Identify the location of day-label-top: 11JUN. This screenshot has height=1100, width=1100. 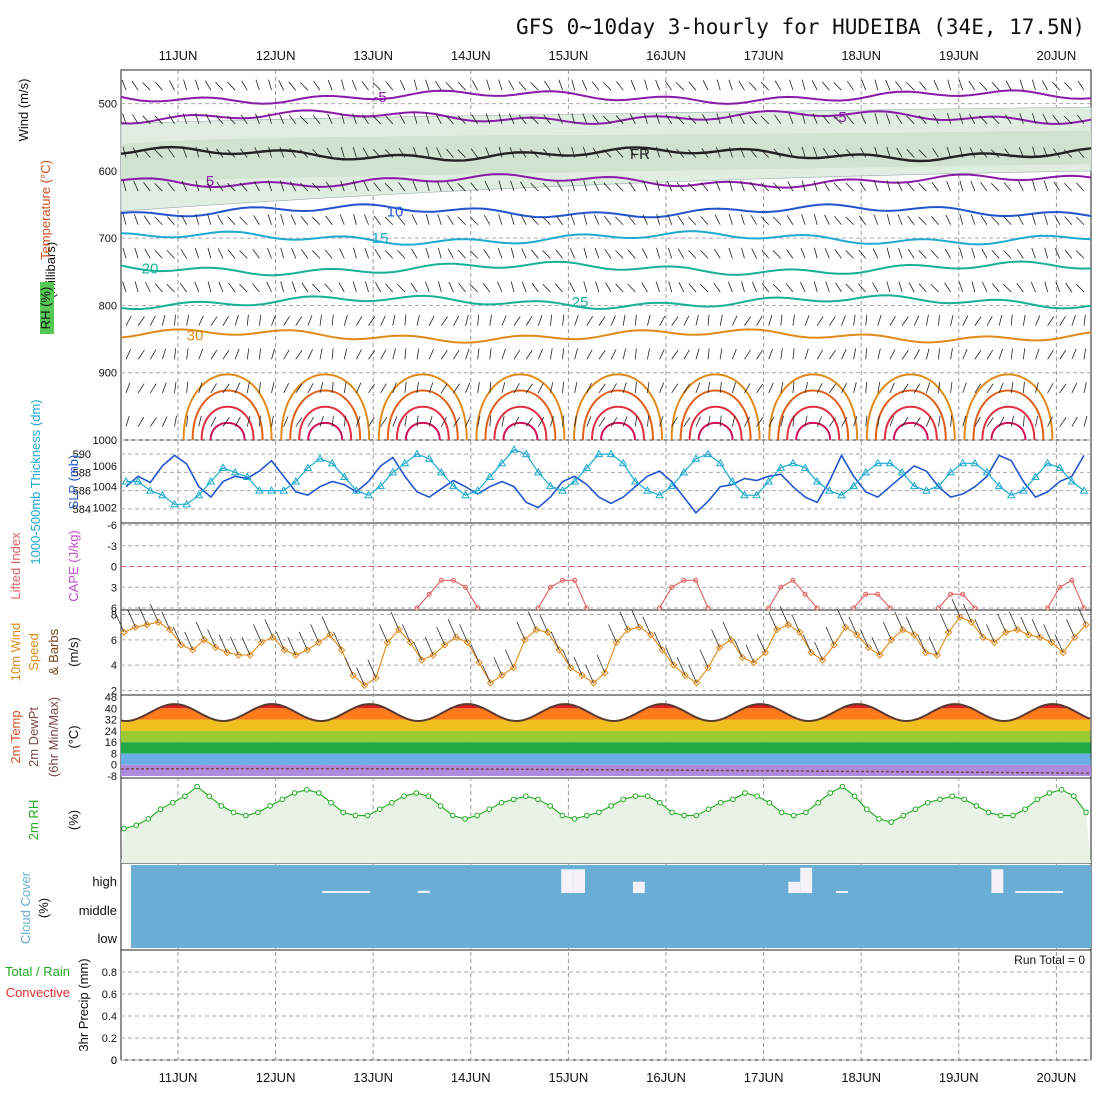
(178, 55).